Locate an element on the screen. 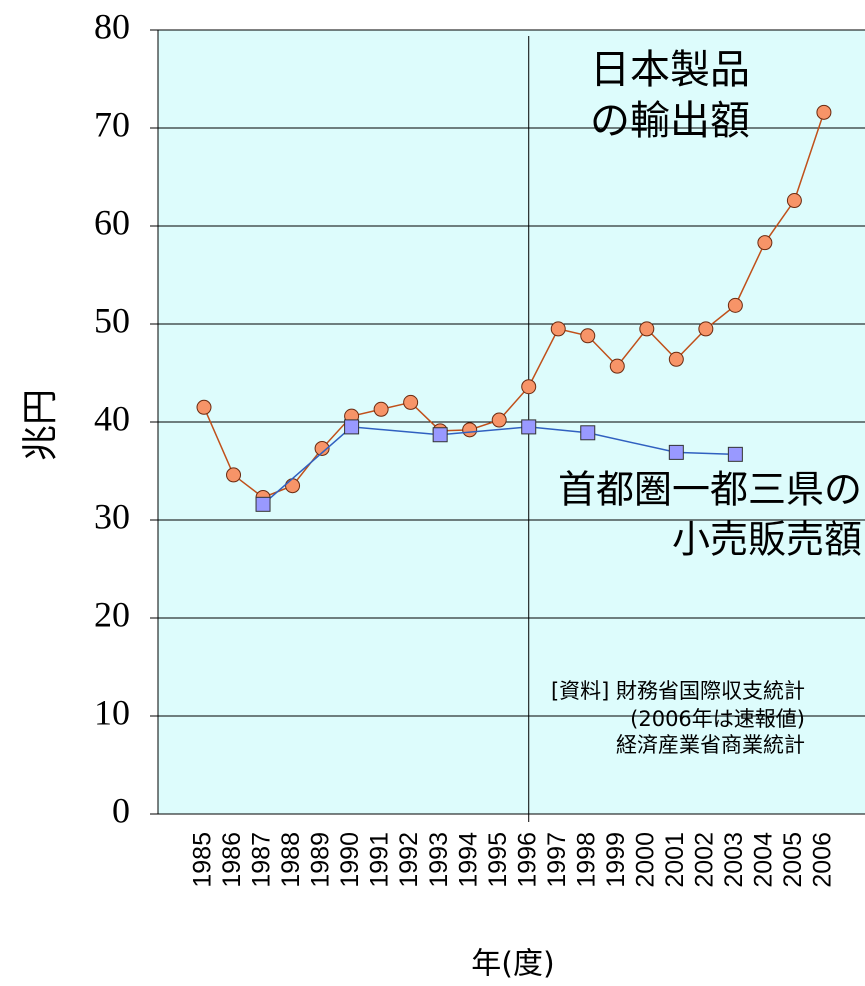 Image resolution: width=865 pixels, height=986 pixels. y-tick-label: 10 is located at coordinates (112, 712).